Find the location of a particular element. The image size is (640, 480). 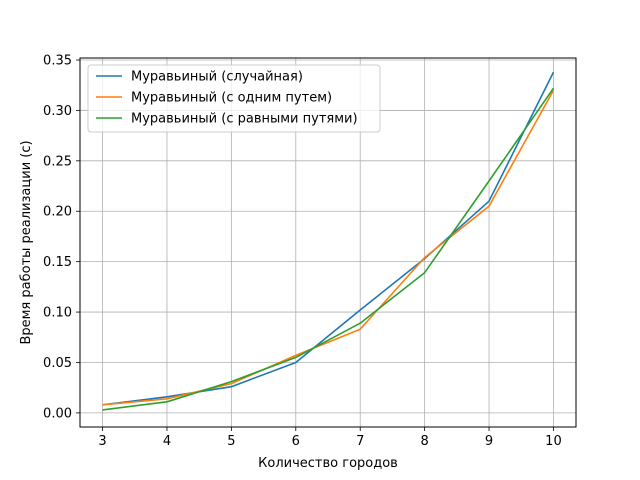

x-tick-label: 8 is located at coordinates (424, 441).